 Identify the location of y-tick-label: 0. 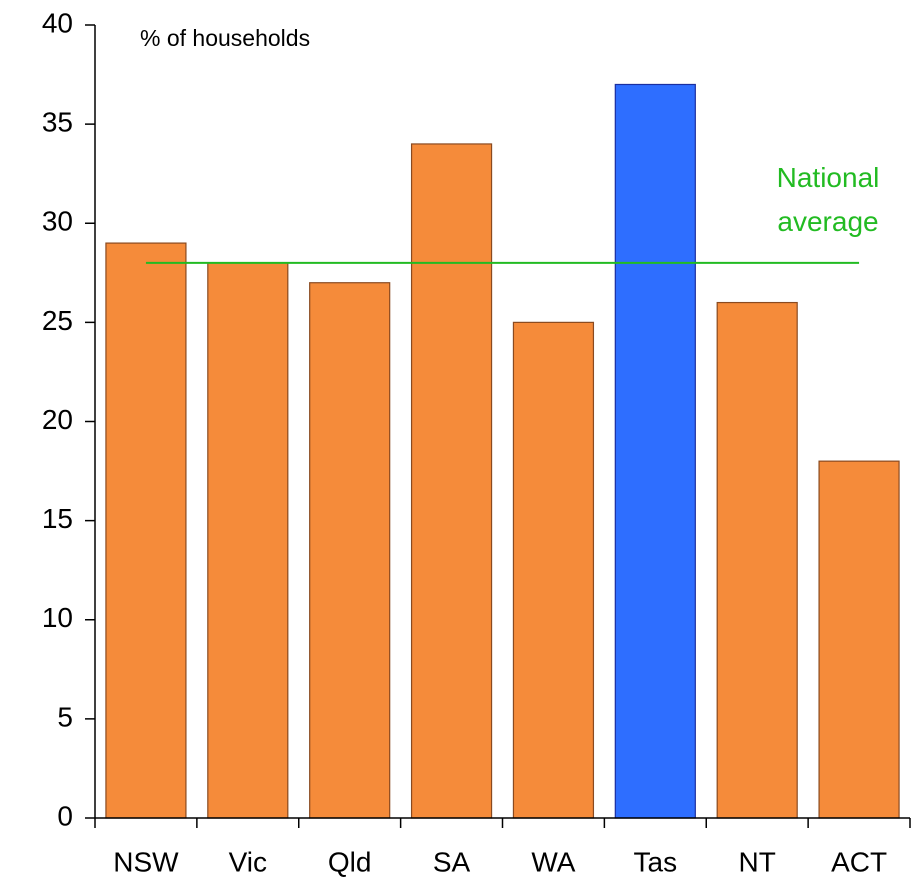
(65, 815).